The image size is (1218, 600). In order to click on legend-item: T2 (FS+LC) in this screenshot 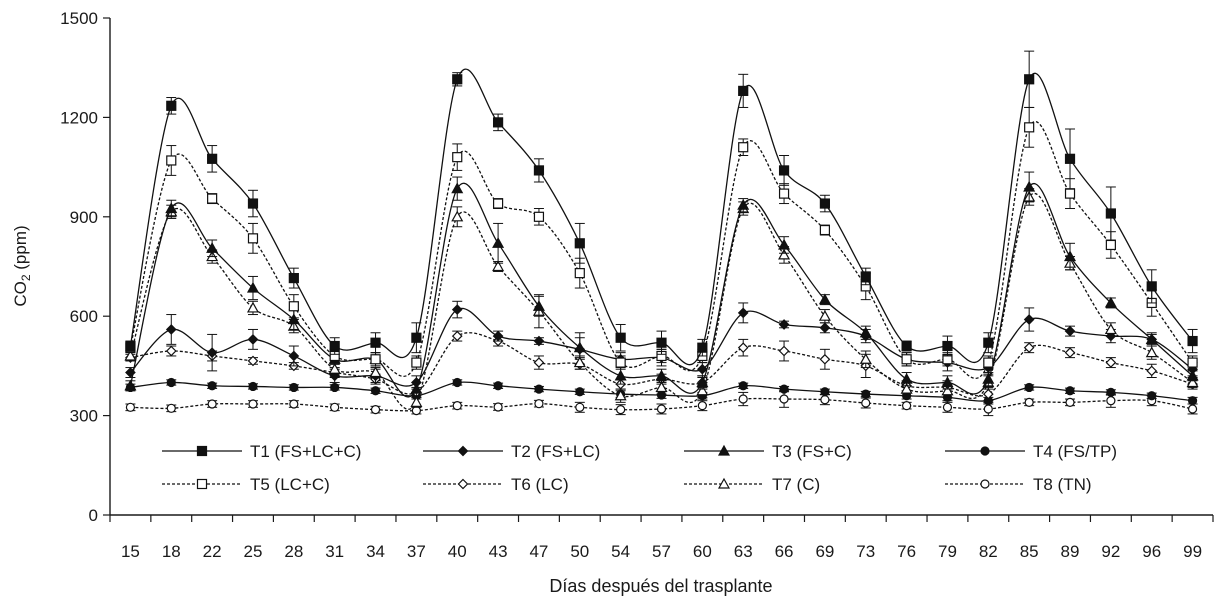, I will do `click(511, 451)`.